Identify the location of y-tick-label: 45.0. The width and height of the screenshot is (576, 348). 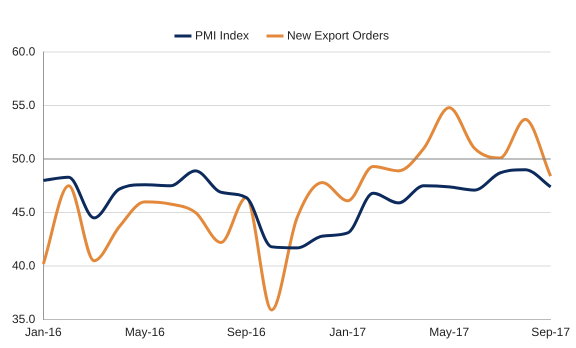
(24, 211).